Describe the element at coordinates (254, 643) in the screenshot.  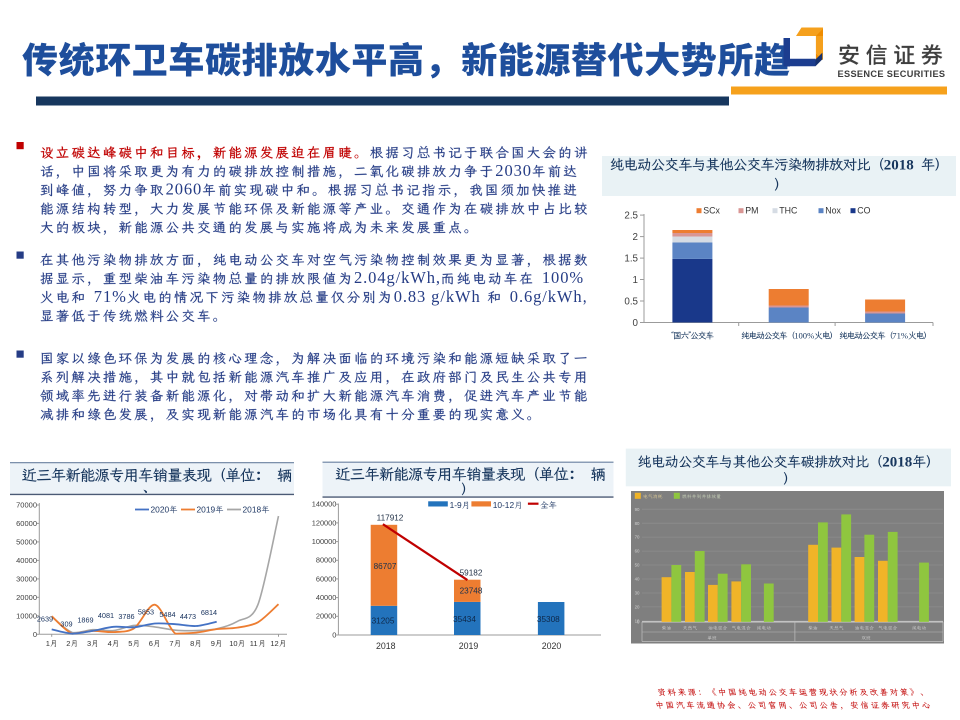
I see `svg-text: 11` at that location.